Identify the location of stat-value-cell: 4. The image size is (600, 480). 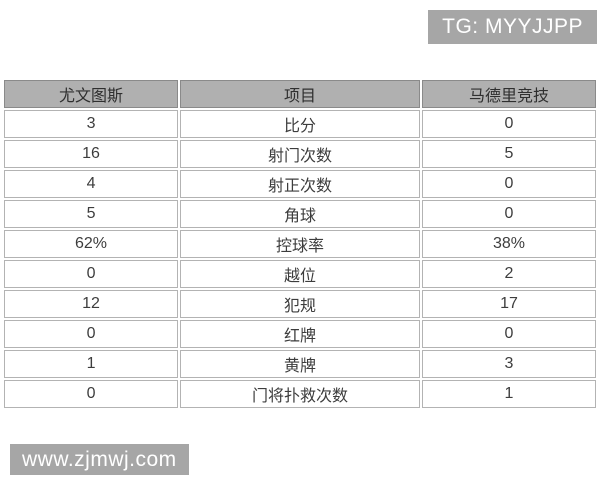
(91, 184).